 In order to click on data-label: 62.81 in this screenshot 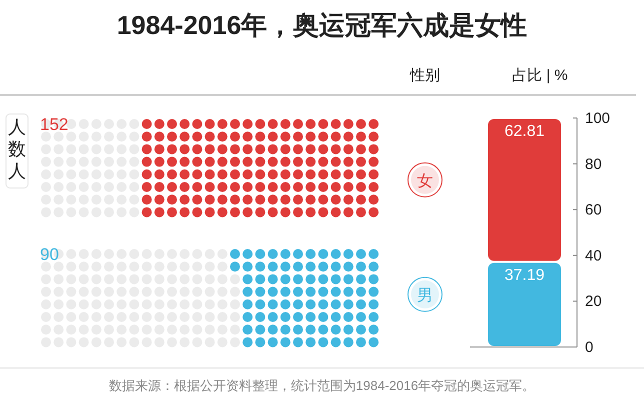, I will do `click(524, 131)`.